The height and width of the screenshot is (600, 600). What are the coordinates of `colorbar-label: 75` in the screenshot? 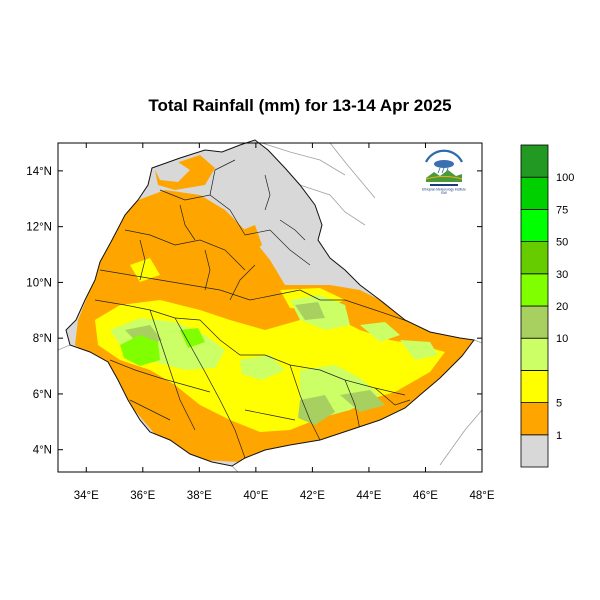 It's located at (562, 210).